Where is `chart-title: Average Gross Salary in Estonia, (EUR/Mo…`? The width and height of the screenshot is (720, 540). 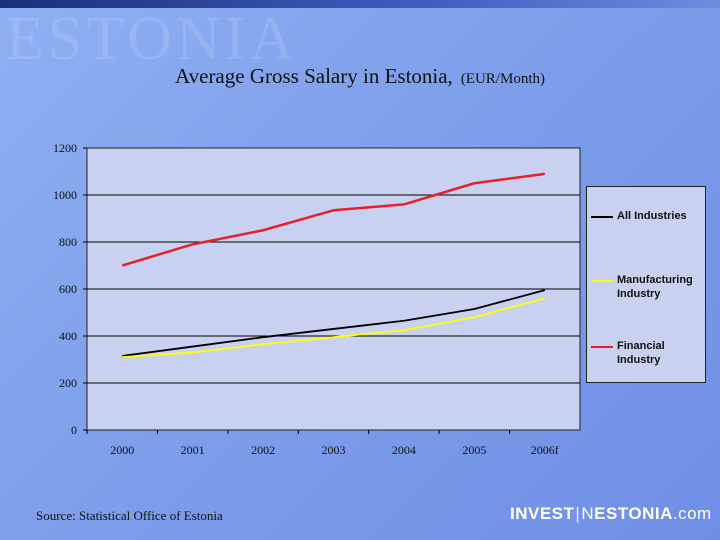
chart-title: Average Gross Salary in Estonia, (EUR/Mo… is located at coordinates (360, 76).